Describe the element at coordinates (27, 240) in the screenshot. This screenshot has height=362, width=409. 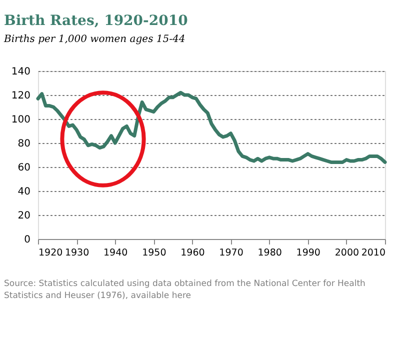
I see `y-tick-label: 0` at that location.